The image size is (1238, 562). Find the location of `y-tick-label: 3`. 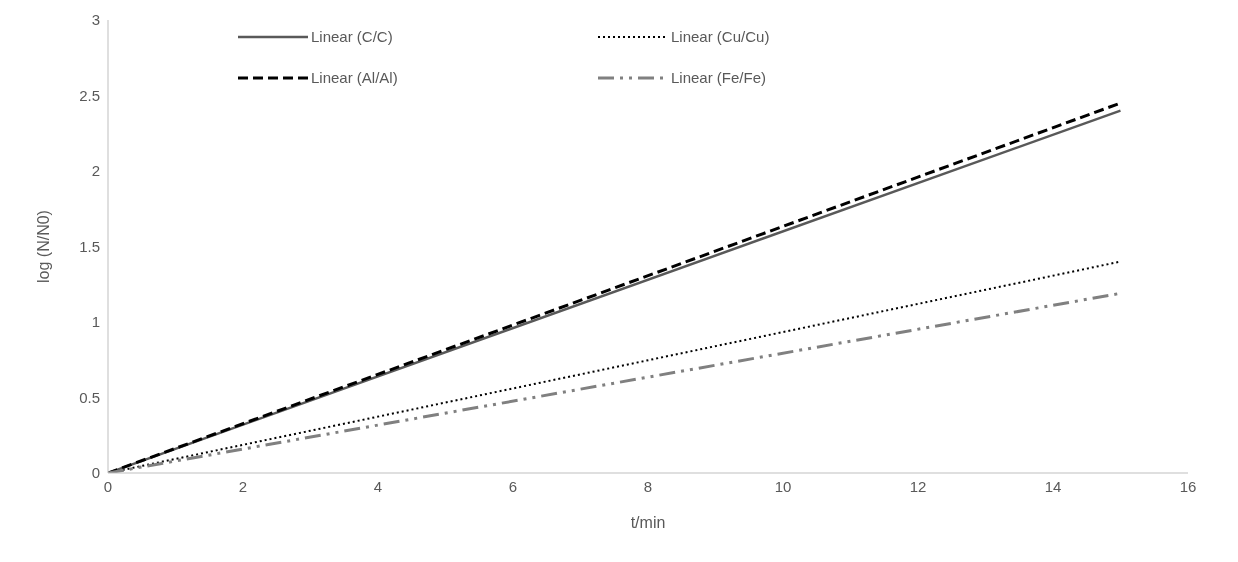

y-tick-label: 3 is located at coordinates (95, 20).